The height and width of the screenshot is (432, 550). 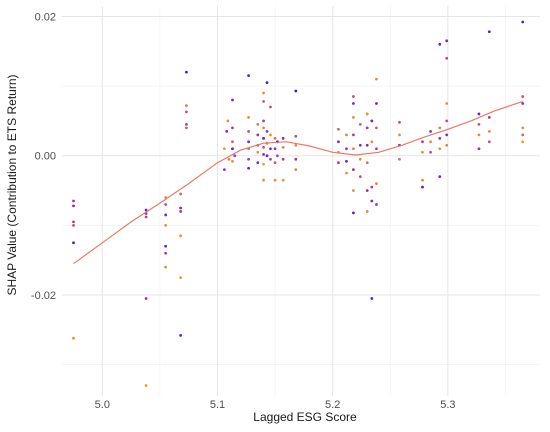 What do you see at coordinates (43, 156) in the screenshot?
I see `y-axis-ticks: -0.02 0.00 0.02` at bounding box center [43, 156].